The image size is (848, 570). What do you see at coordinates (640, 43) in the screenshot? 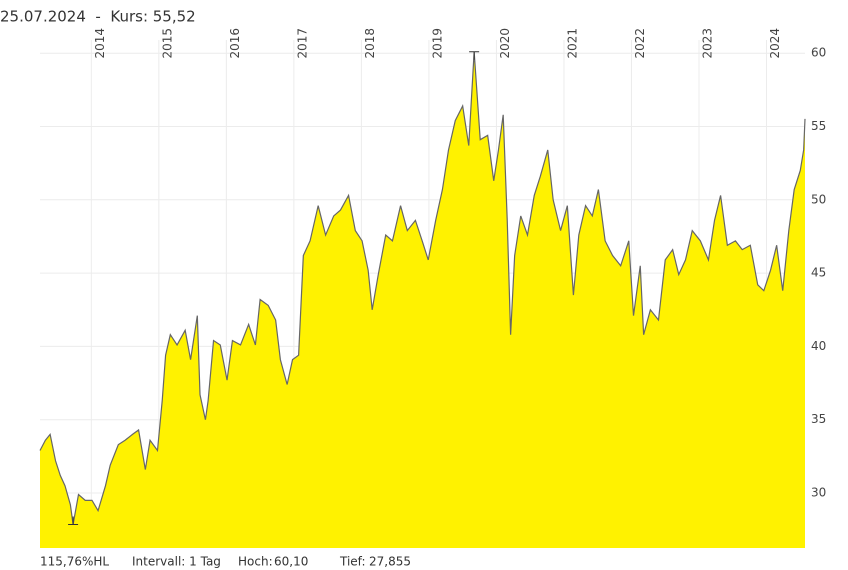
I see `x-tick-label: 2022` at bounding box center [640, 43].